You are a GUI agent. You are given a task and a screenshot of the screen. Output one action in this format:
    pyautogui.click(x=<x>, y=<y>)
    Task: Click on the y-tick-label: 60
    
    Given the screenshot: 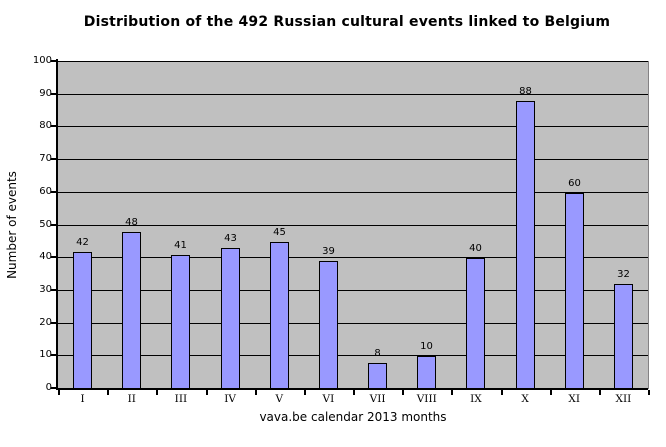 What is the action you would take?
    pyautogui.click(x=45, y=191)
    